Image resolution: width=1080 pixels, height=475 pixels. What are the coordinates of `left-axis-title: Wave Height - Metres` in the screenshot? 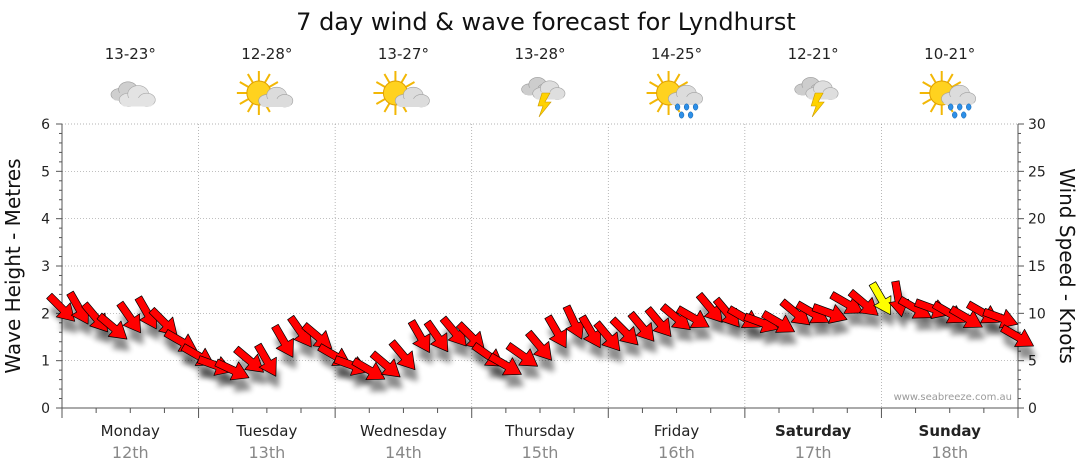 It's located at (13, 265).